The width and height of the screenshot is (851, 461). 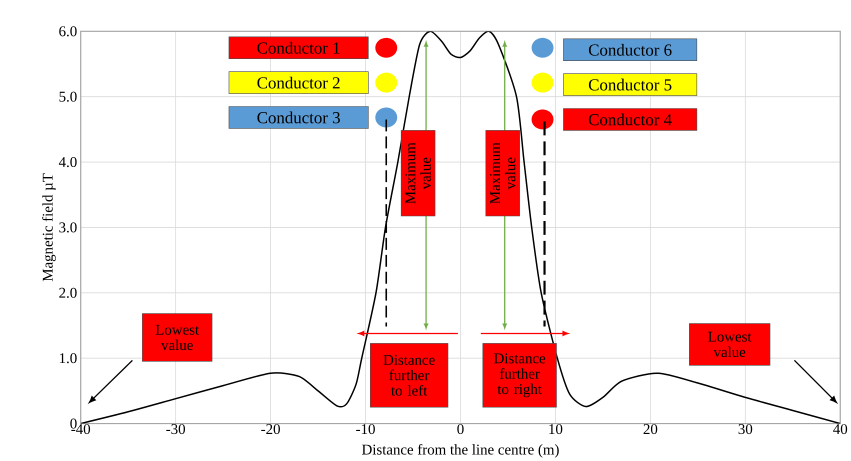 What do you see at coordinates (520, 375) in the screenshot?
I see `annotation: Distance further to right` at bounding box center [520, 375].